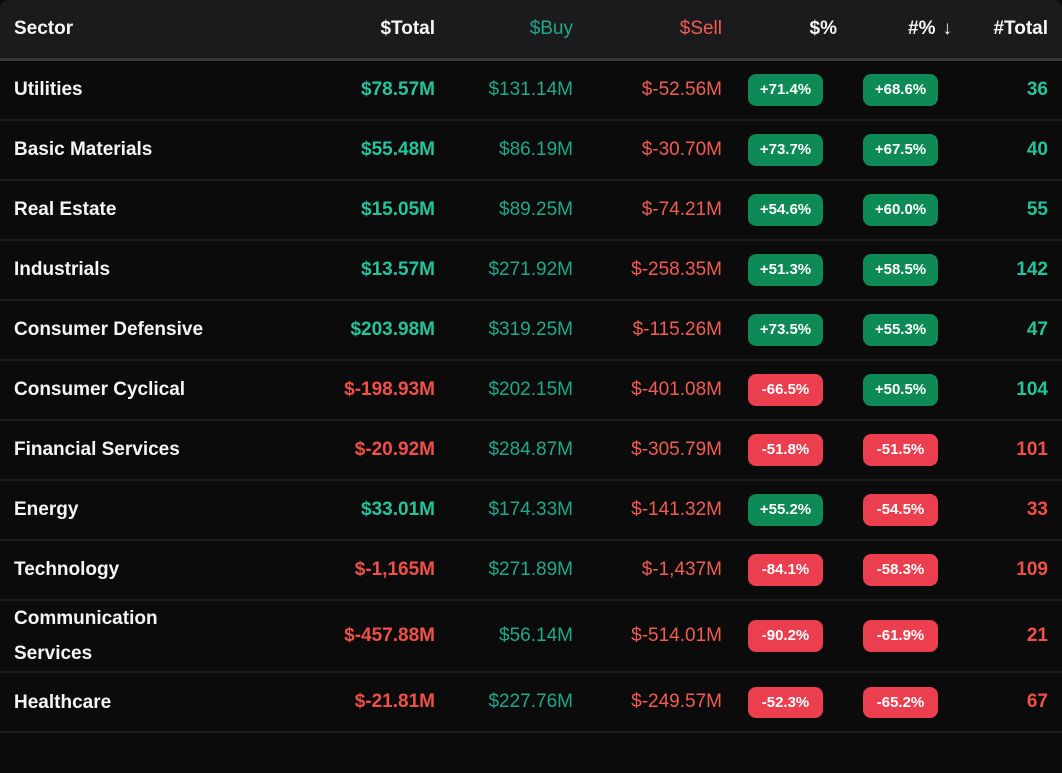  Describe the element at coordinates (785, 210) in the screenshot. I see `dollar-percent-badge: +54.6%` at that location.